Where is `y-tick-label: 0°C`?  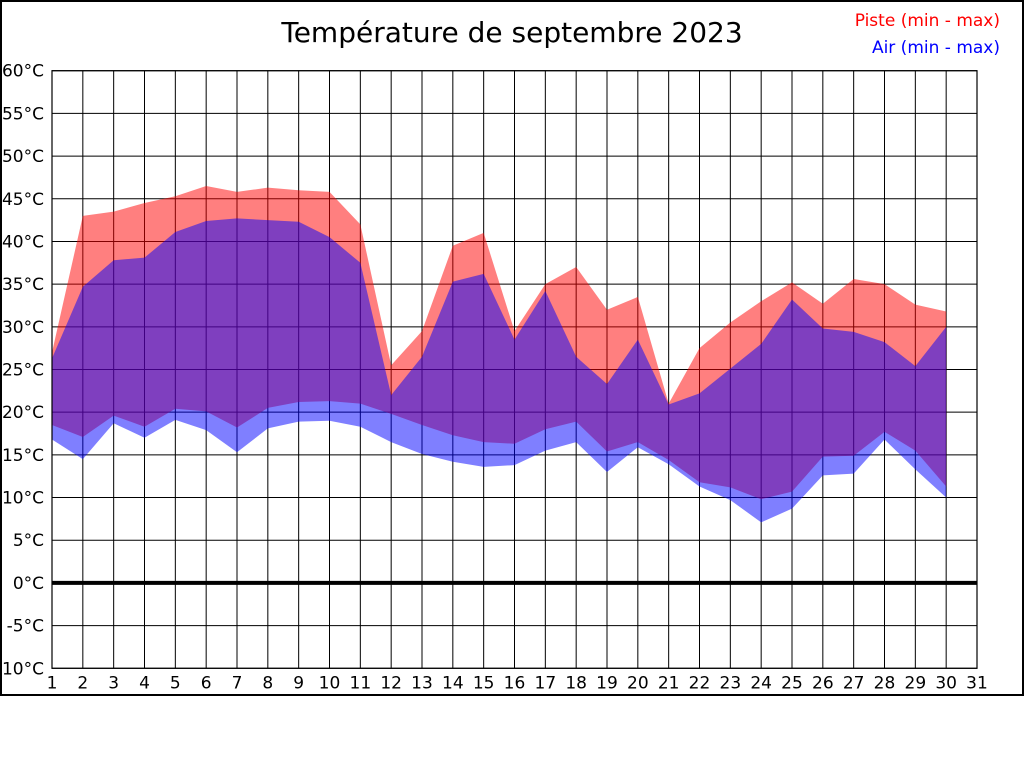 y-tick-label: 0°C is located at coordinates (28, 584).